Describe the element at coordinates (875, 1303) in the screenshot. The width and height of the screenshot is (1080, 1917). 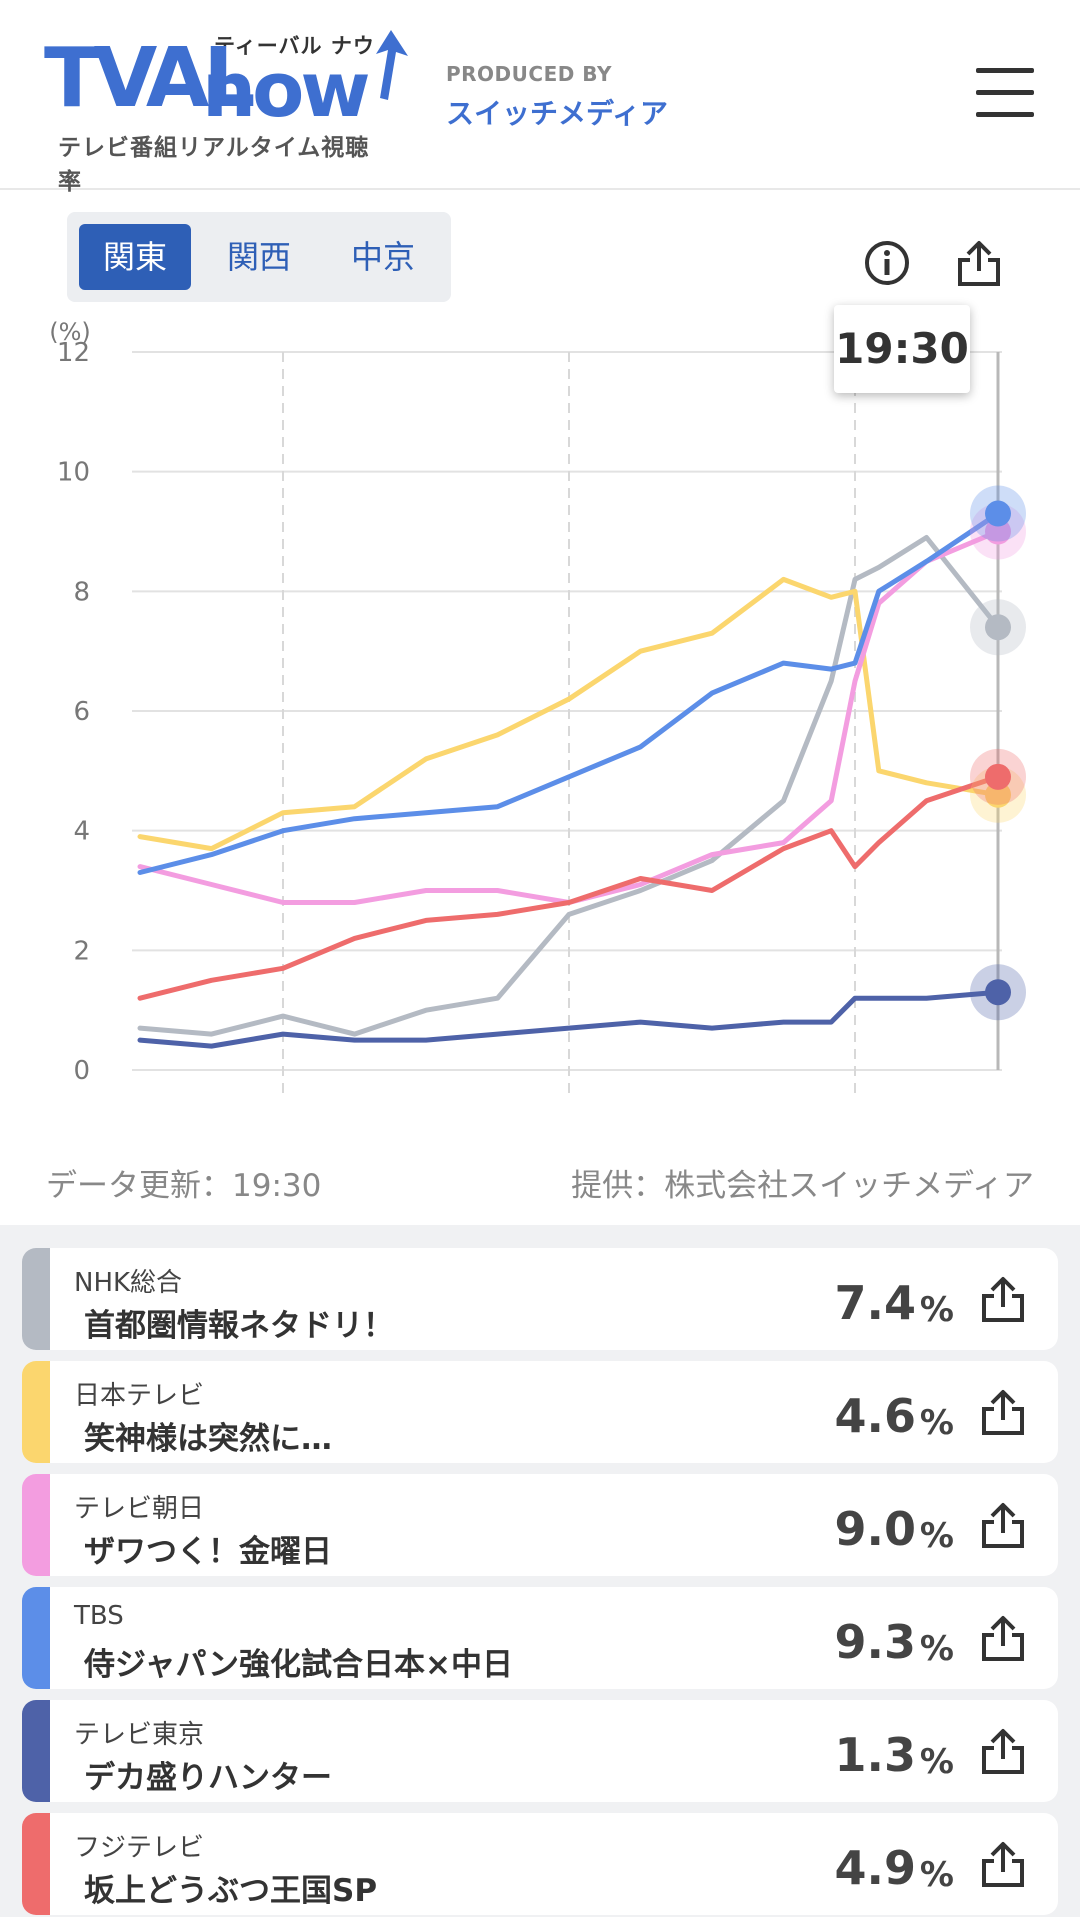
I see `rating-value: 7.4` at that location.